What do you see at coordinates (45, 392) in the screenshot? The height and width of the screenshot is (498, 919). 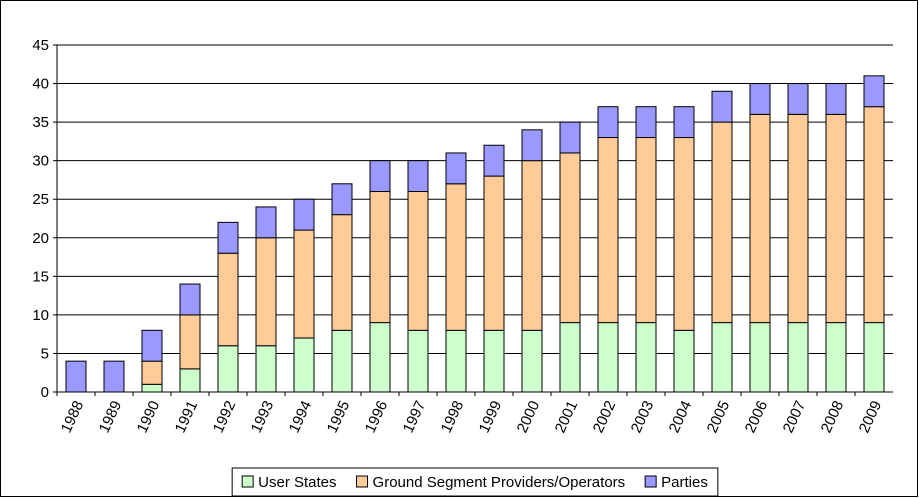 I see `y-tick-label: 0` at bounding box center [45, 392].